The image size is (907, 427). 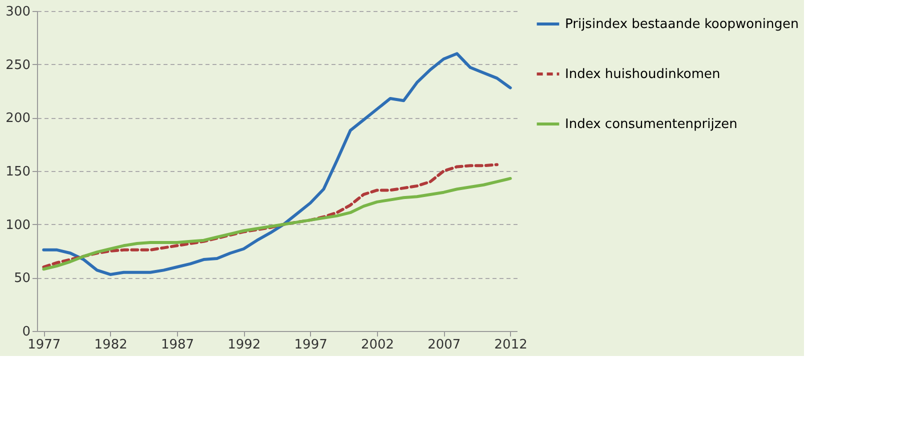 What do you see at coordinates (44, 345) in the screenshot?
I see `x-tick-label: 1977` at bounding box center [44, 345].